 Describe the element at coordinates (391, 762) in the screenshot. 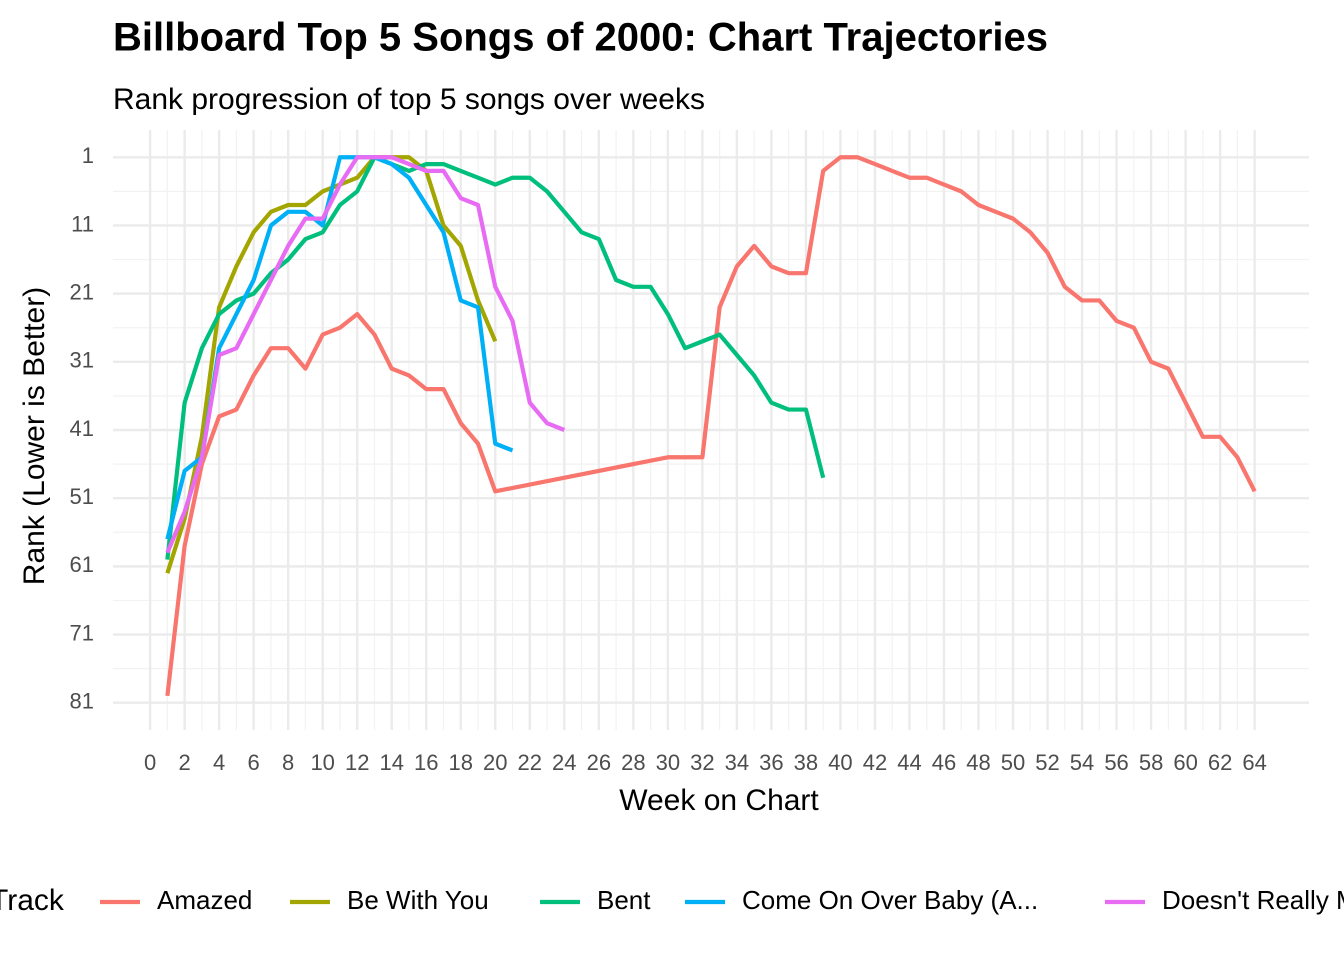

I see `x-tick-label: 14` at that location.